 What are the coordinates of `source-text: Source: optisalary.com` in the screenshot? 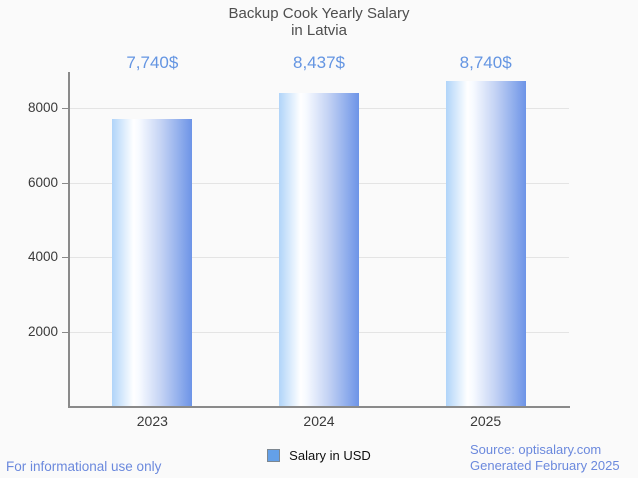 It's located at (536, 449).